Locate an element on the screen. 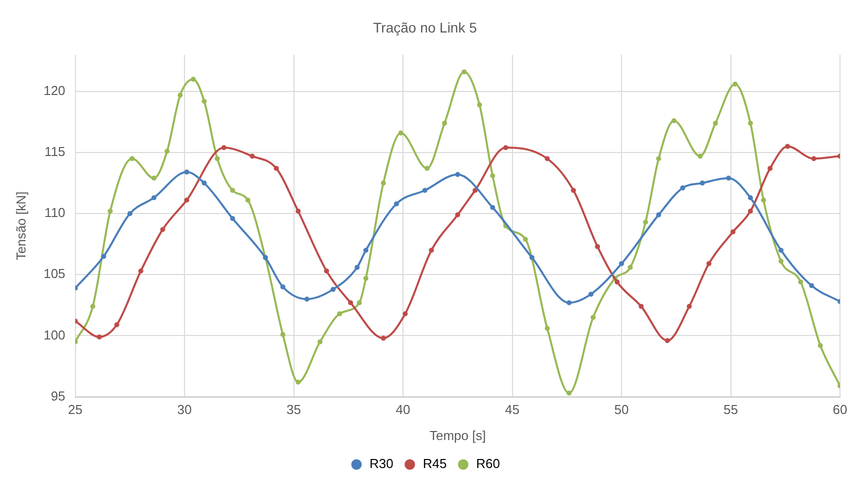 Image resolution: width=854 pixels, height=485 pixels. legend-label: R45 is located at coordinates (434, 464).